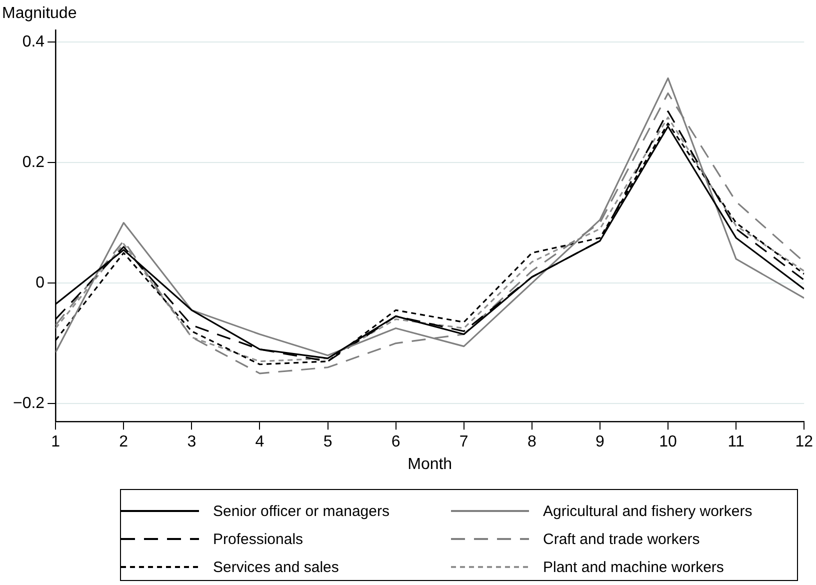 The image size is (816, 585). What do you see at coordinates (804, 442) in the screenshot?
I see `x-tick-label: 12` at bounding box center [804, 442].